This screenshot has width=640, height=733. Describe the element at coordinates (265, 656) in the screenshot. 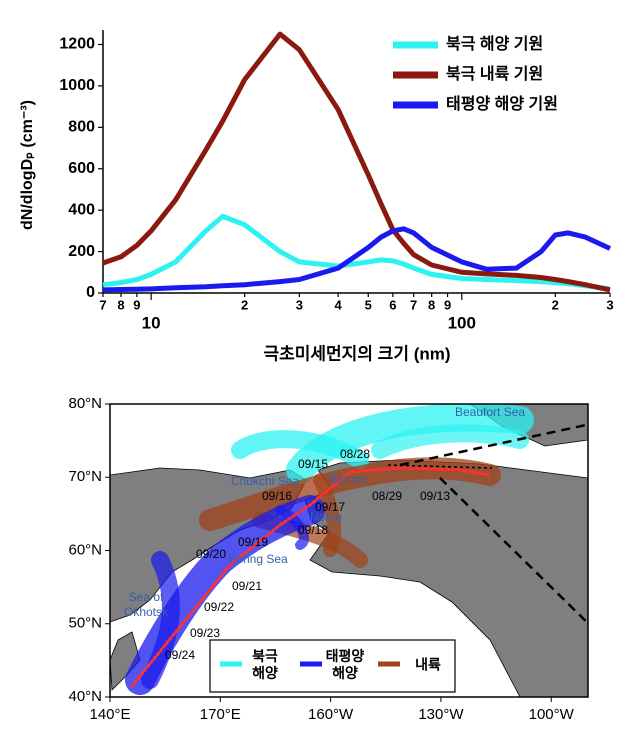

I see `legend-label: 북극` at that location.